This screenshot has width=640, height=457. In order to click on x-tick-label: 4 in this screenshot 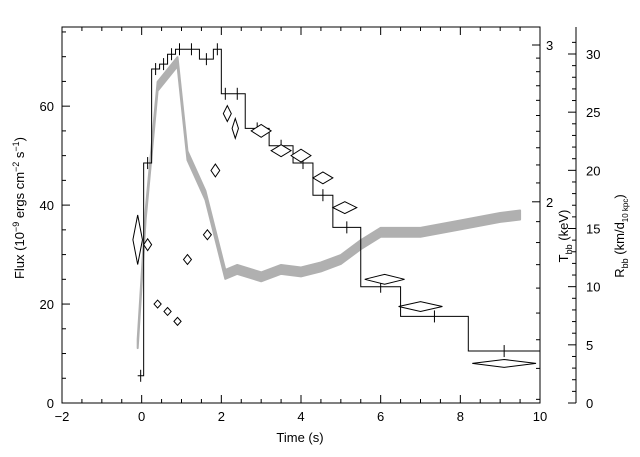, I will do `click(300, 416)`.